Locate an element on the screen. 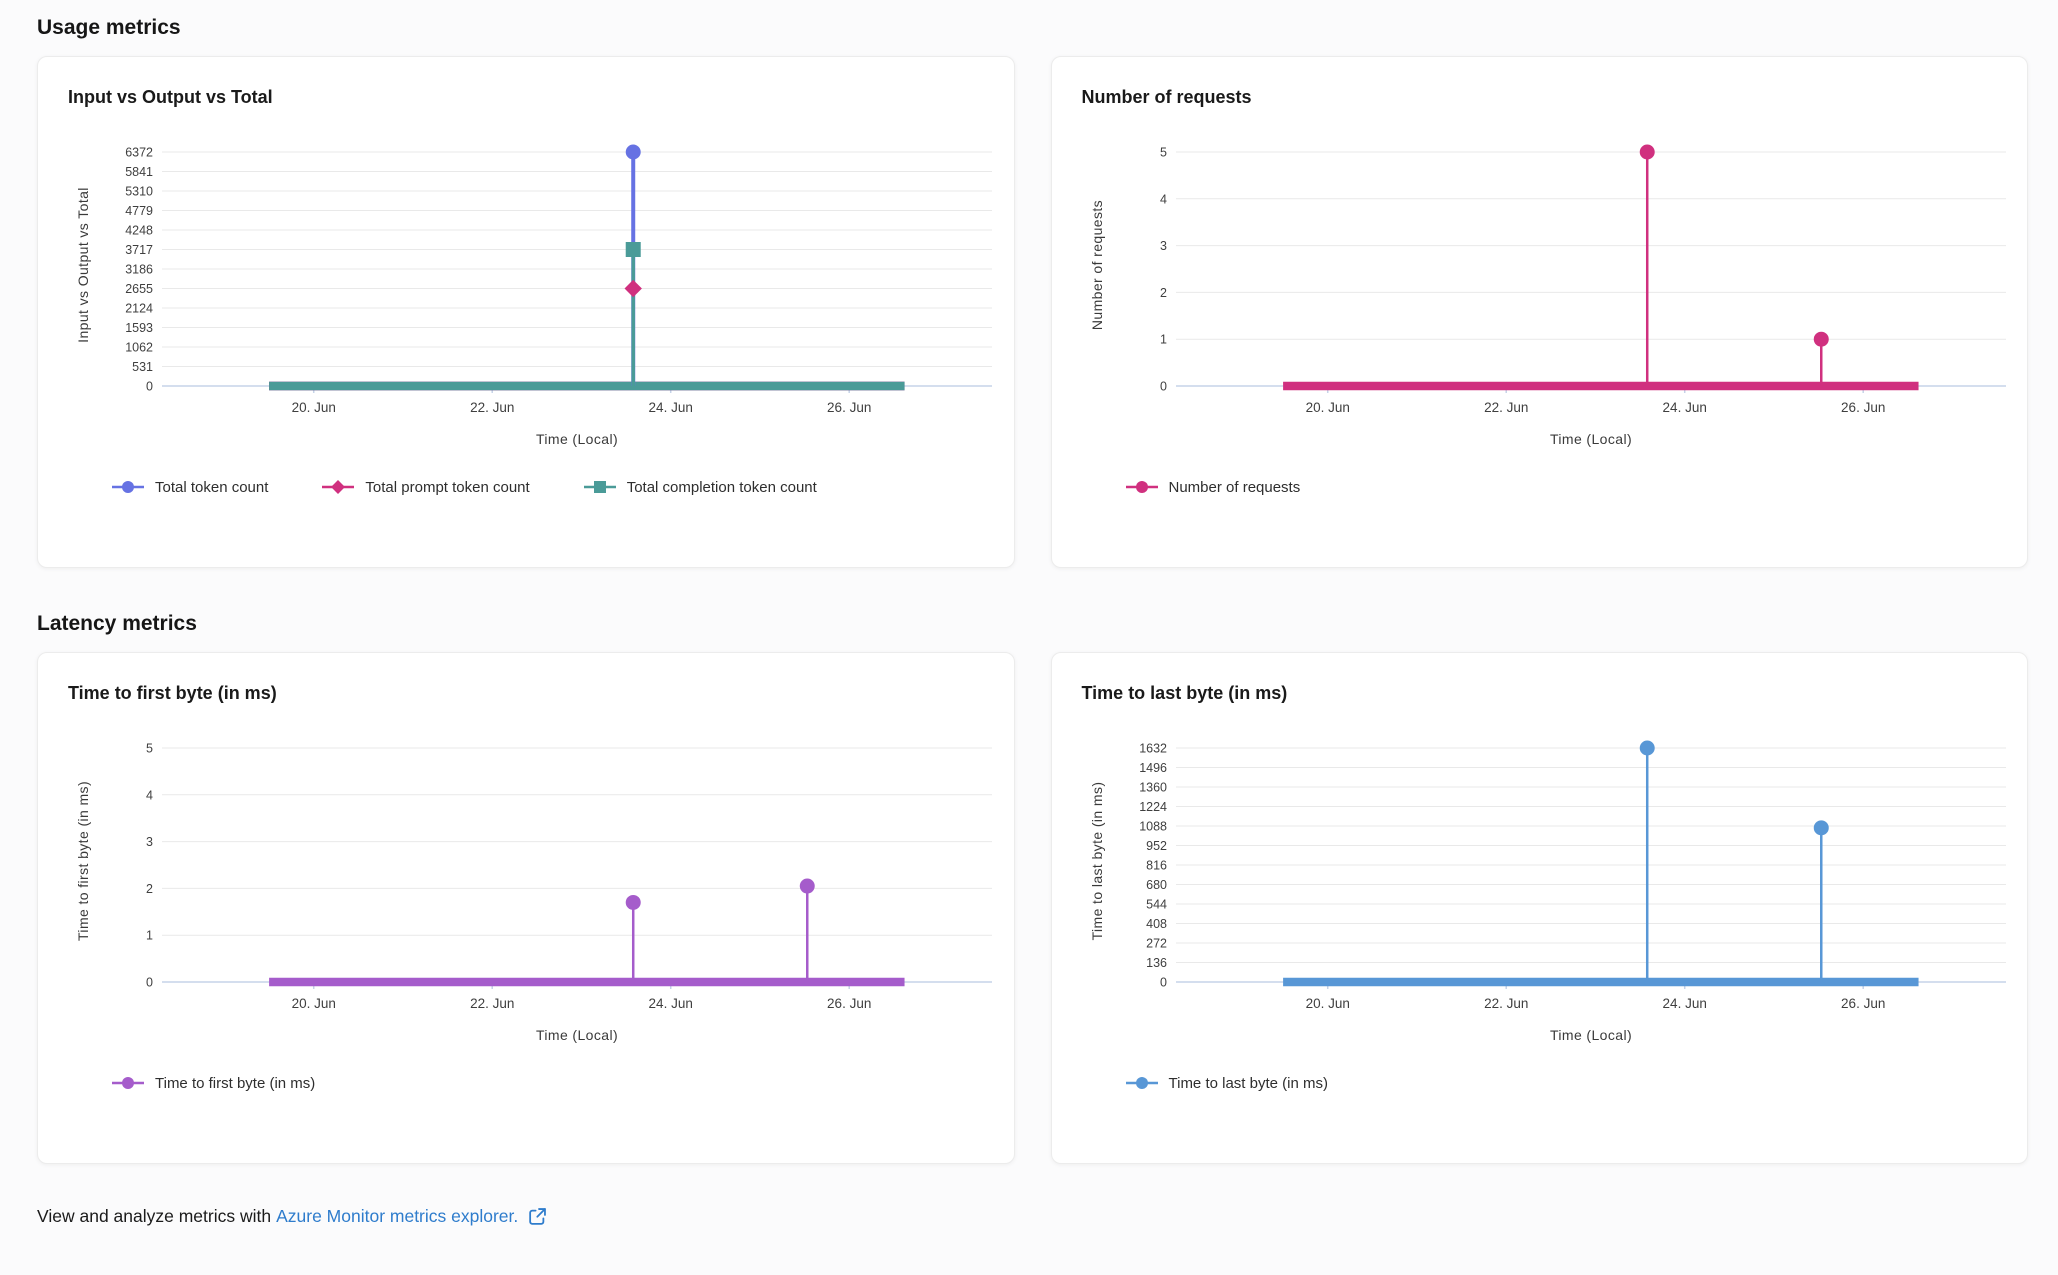  svg-text: 4779 is located at coordinates (139, 211).